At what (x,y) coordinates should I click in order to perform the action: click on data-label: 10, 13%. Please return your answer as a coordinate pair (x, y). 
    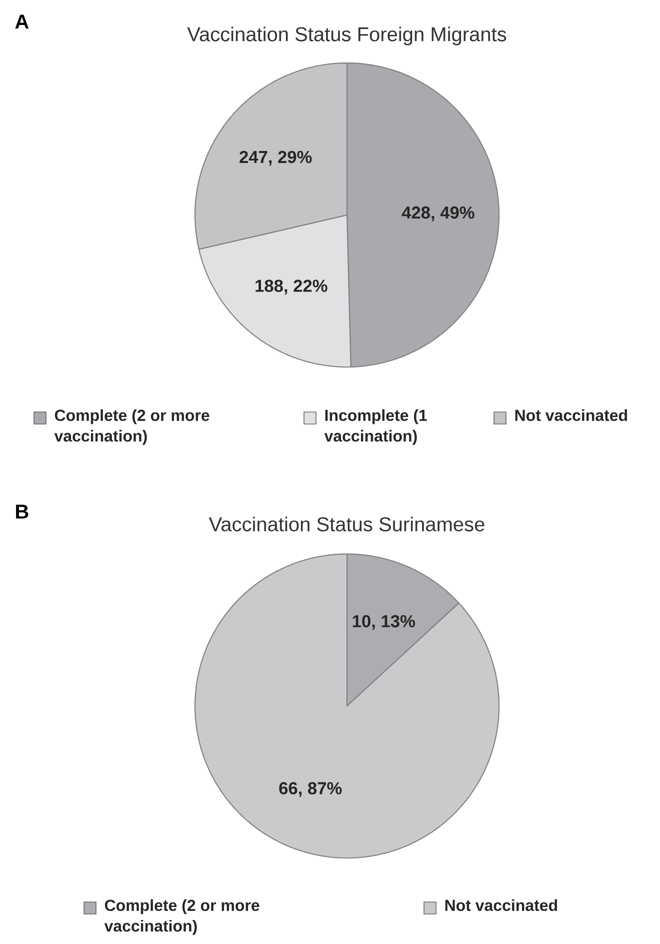
    Looking at the image, I should click on (383, 622).